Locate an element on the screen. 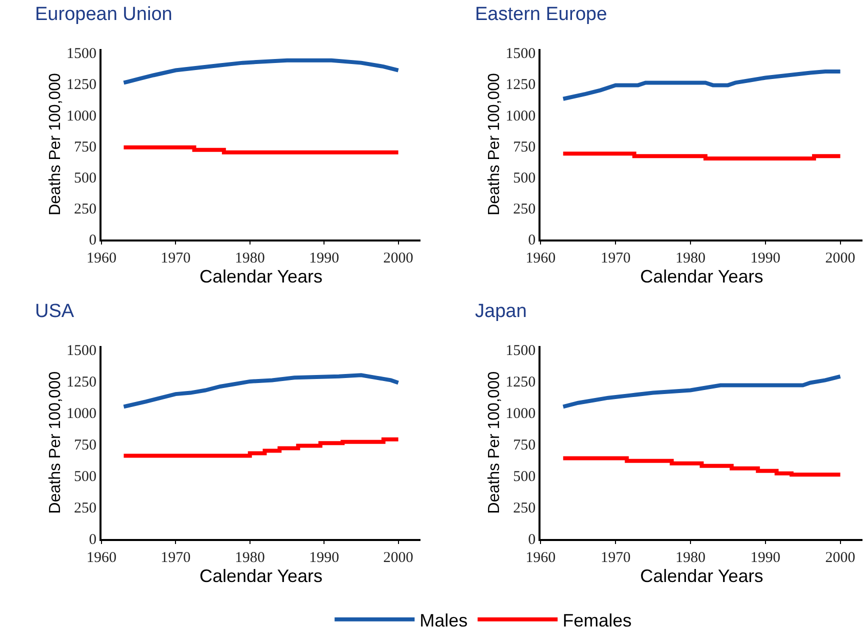 The image size is (867, 644). legend-label: Females is located at coordinates (597, 620).